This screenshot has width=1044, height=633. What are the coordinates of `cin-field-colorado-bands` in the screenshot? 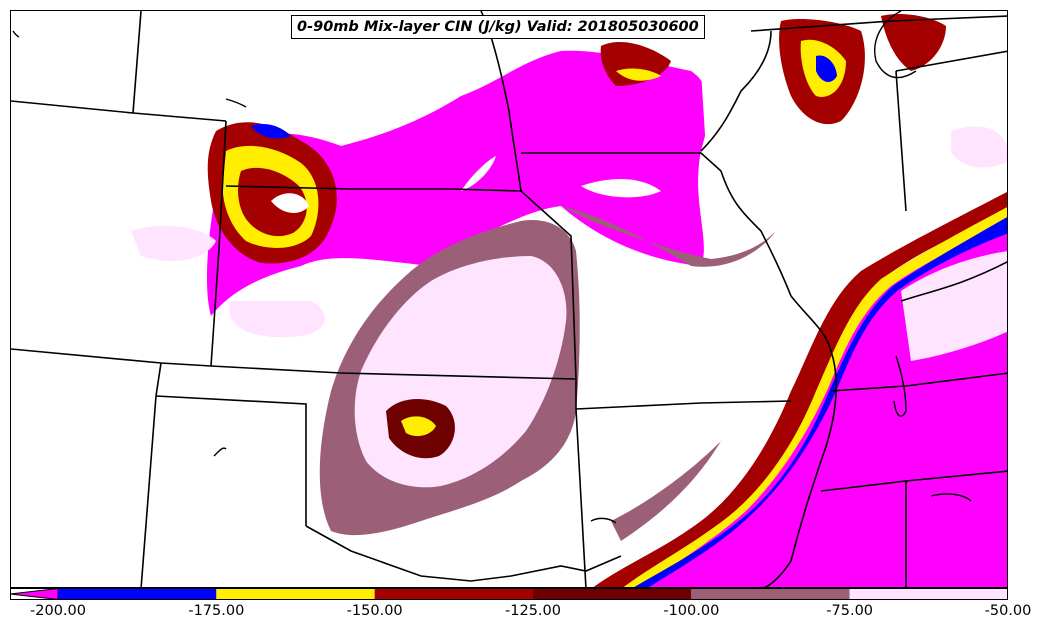 It's located at (272, 193).